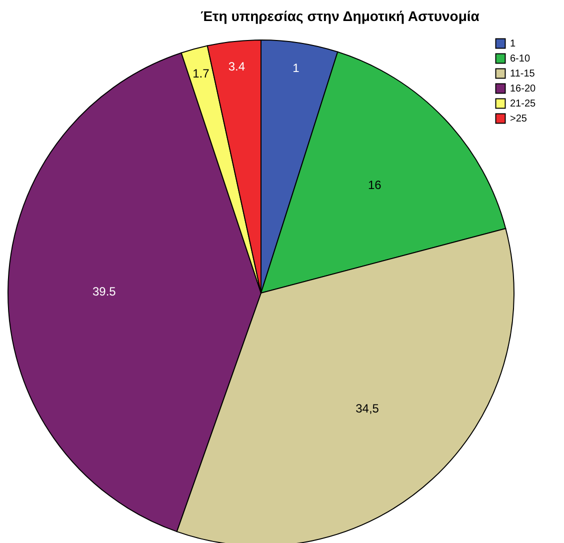 This screenshot has height=543, width=564. Describe the element at coordinates (523, 104) in the screenshot. I see `legend-label: 21-25` at that location.